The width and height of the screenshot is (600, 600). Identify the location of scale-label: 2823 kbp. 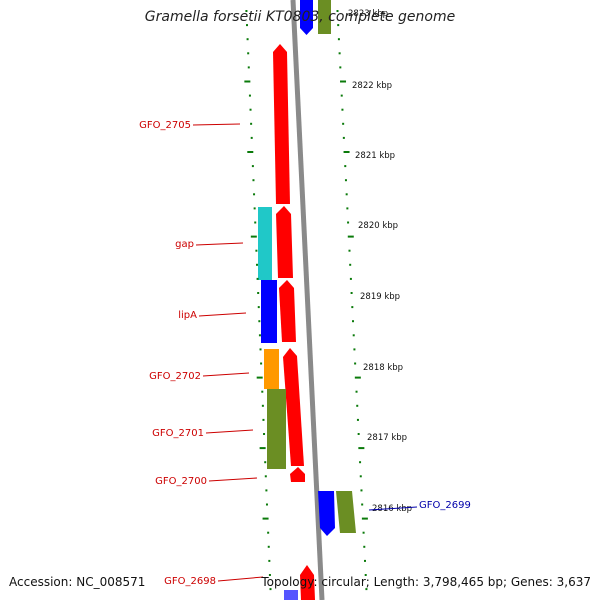
(368, 14).